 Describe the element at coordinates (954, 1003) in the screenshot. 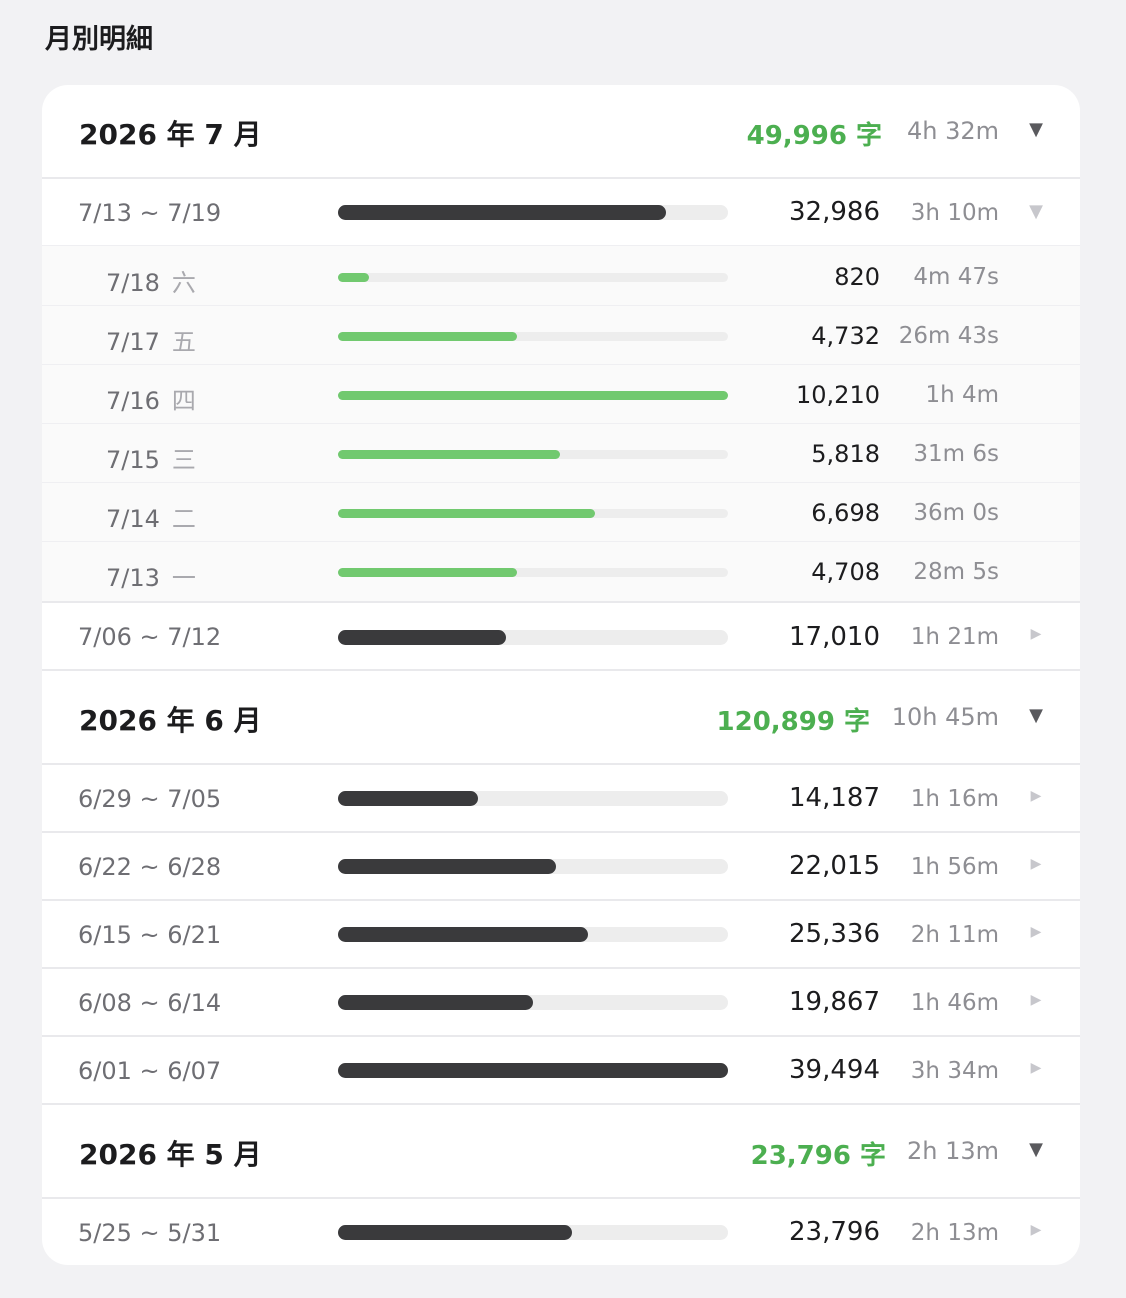

I see `week-duration: 1h 46m` at that location.